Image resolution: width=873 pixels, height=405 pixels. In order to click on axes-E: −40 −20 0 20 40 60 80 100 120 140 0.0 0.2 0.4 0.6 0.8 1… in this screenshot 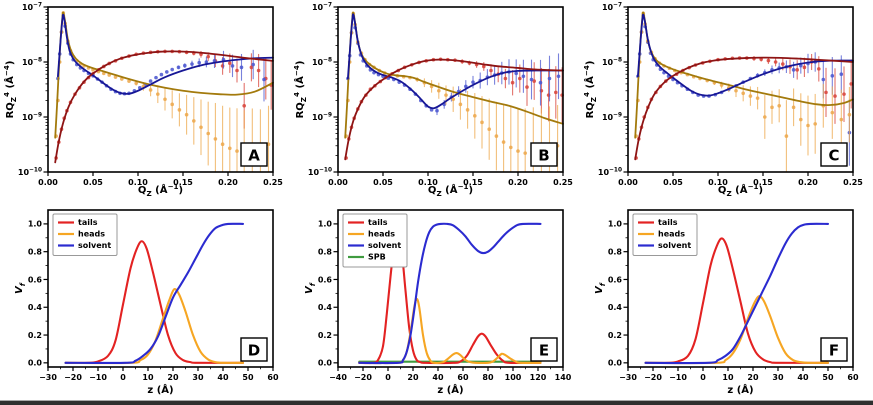, I will do `click(438, 302)`.